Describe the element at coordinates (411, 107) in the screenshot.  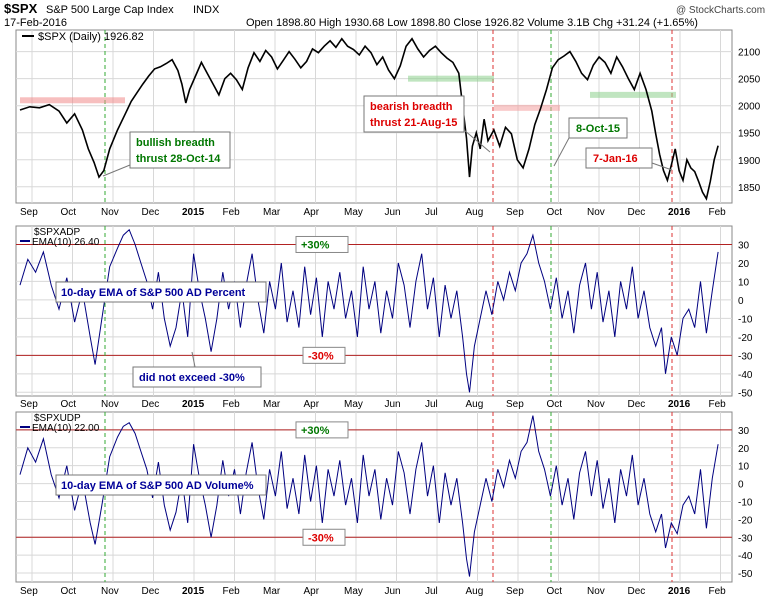
I see `bearish-line-1: bearish breadth` at that location.